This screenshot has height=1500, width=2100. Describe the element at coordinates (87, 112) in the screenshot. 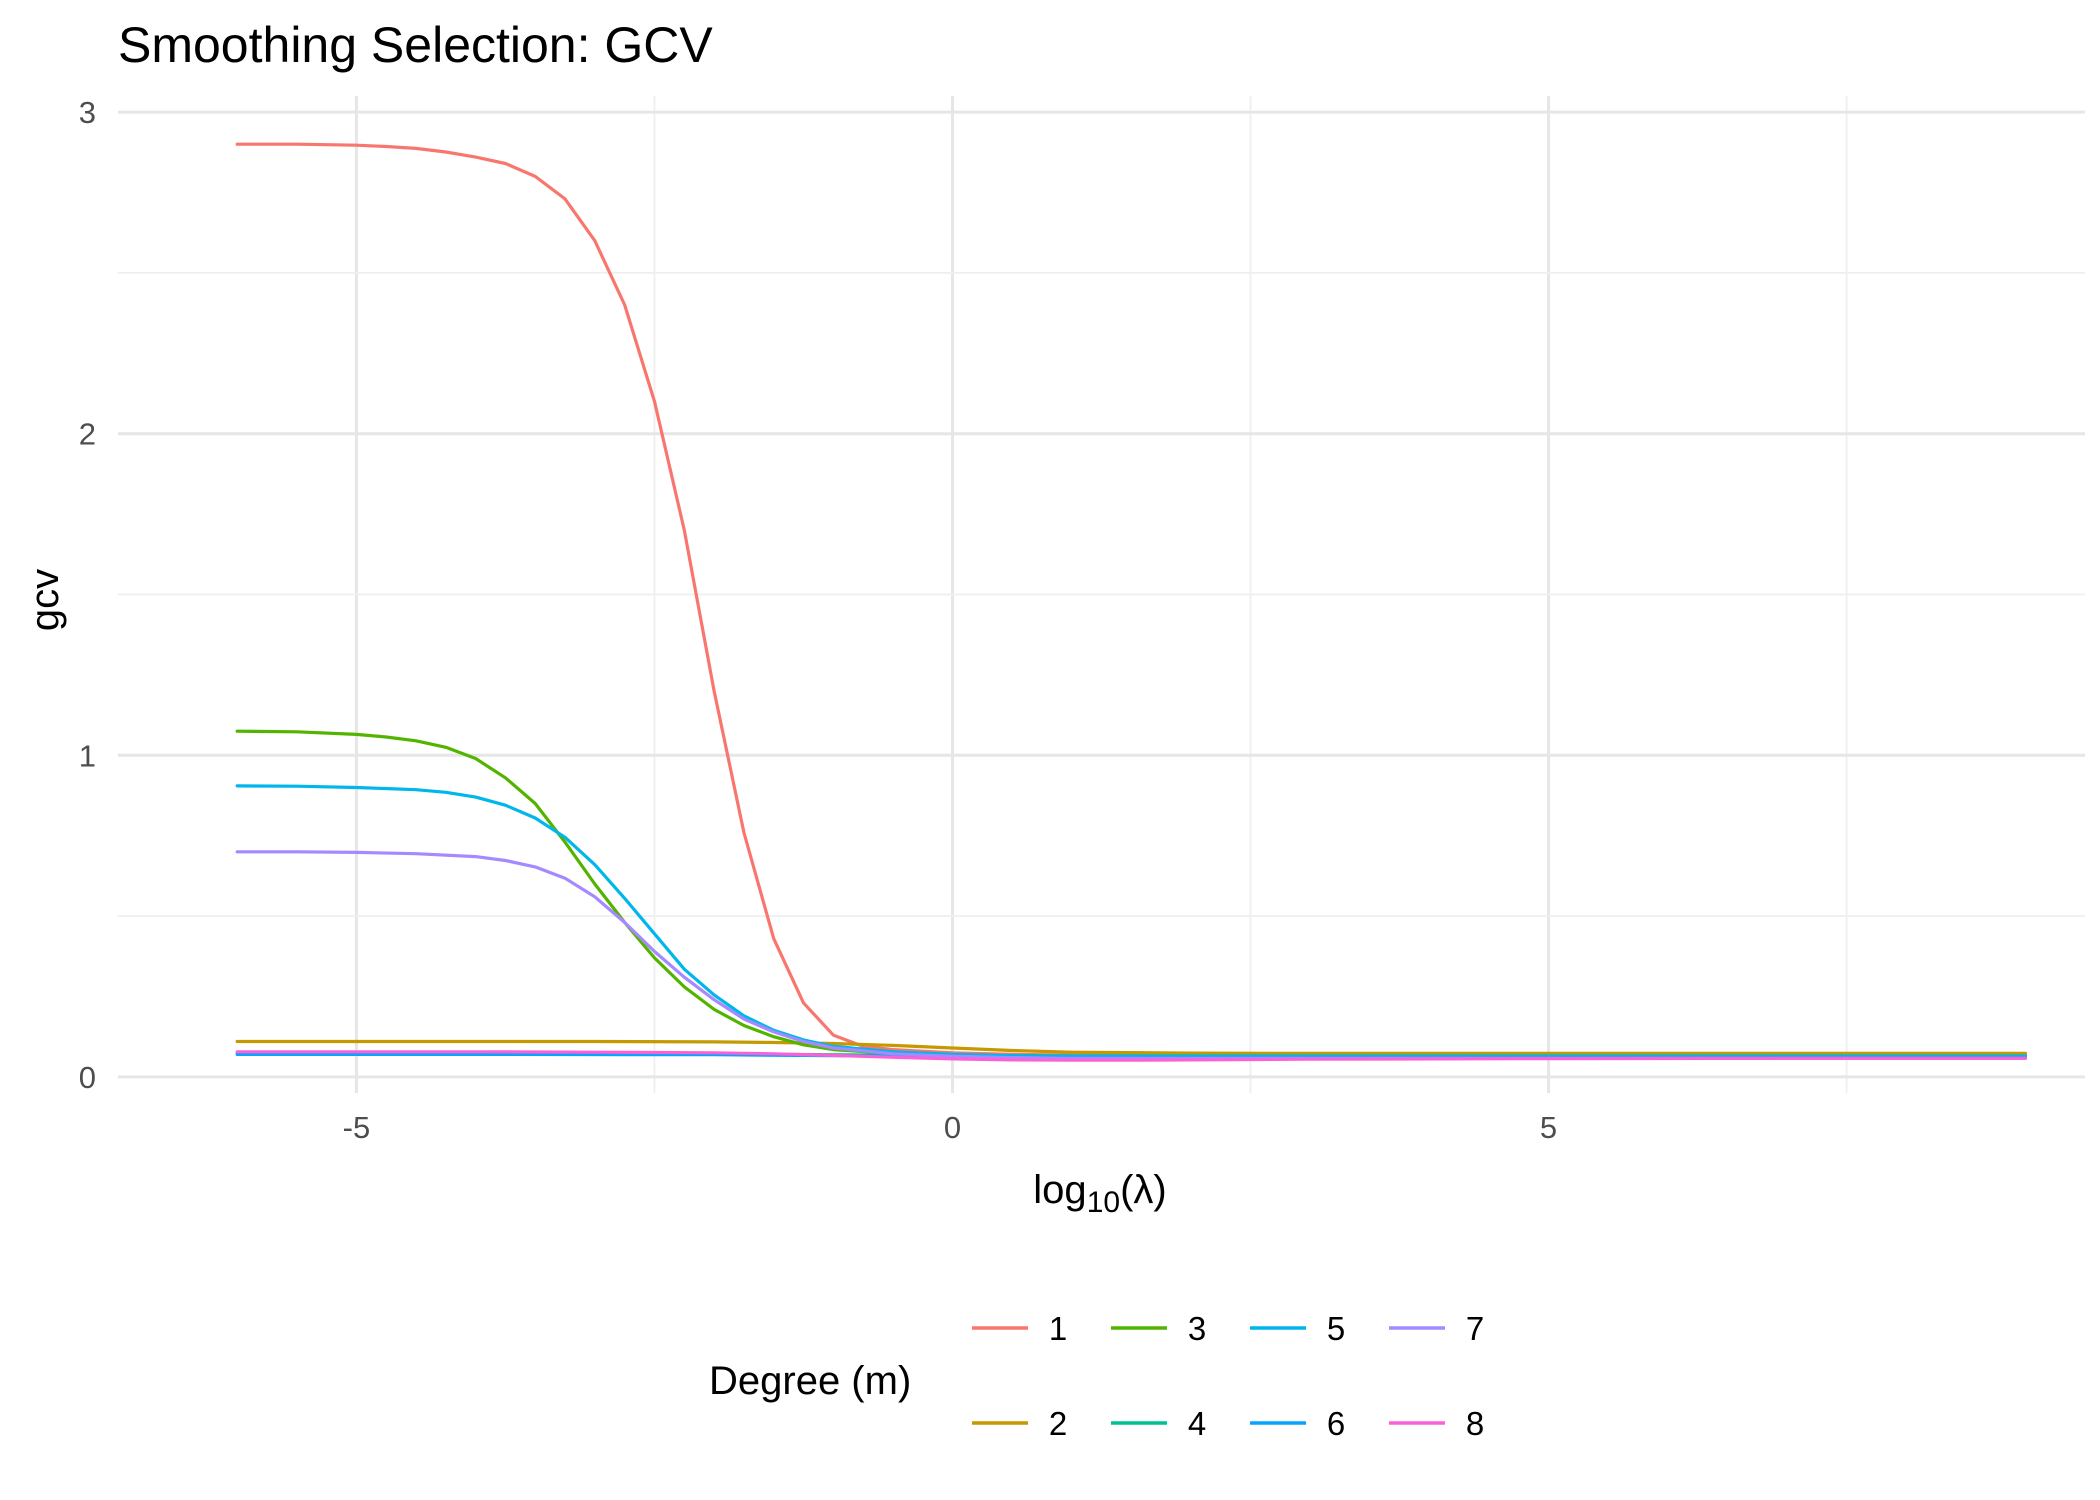

I see `y-tick-label: 3` at that location.